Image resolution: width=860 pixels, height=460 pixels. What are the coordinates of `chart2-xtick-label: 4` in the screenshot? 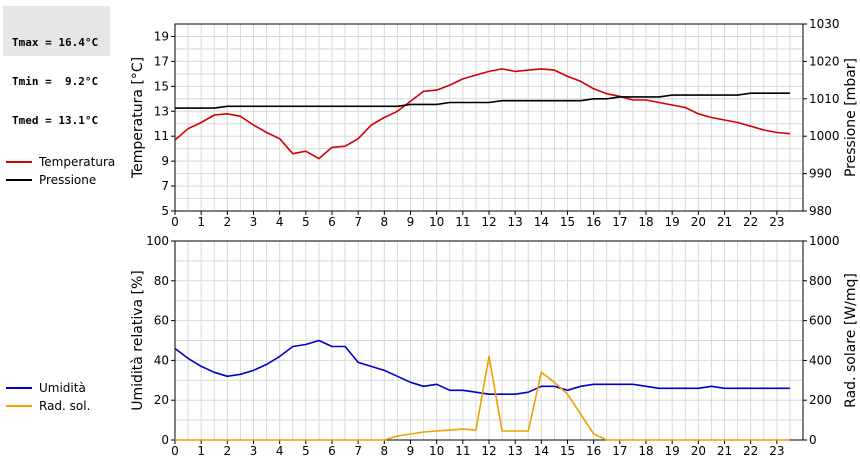 It's located at (280, 451).